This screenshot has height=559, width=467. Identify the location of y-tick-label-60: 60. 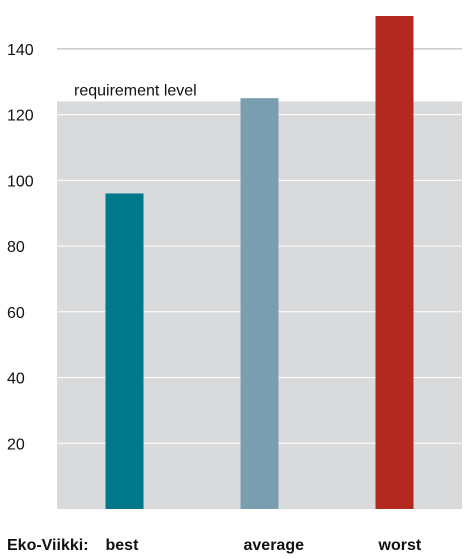
(16, 313).